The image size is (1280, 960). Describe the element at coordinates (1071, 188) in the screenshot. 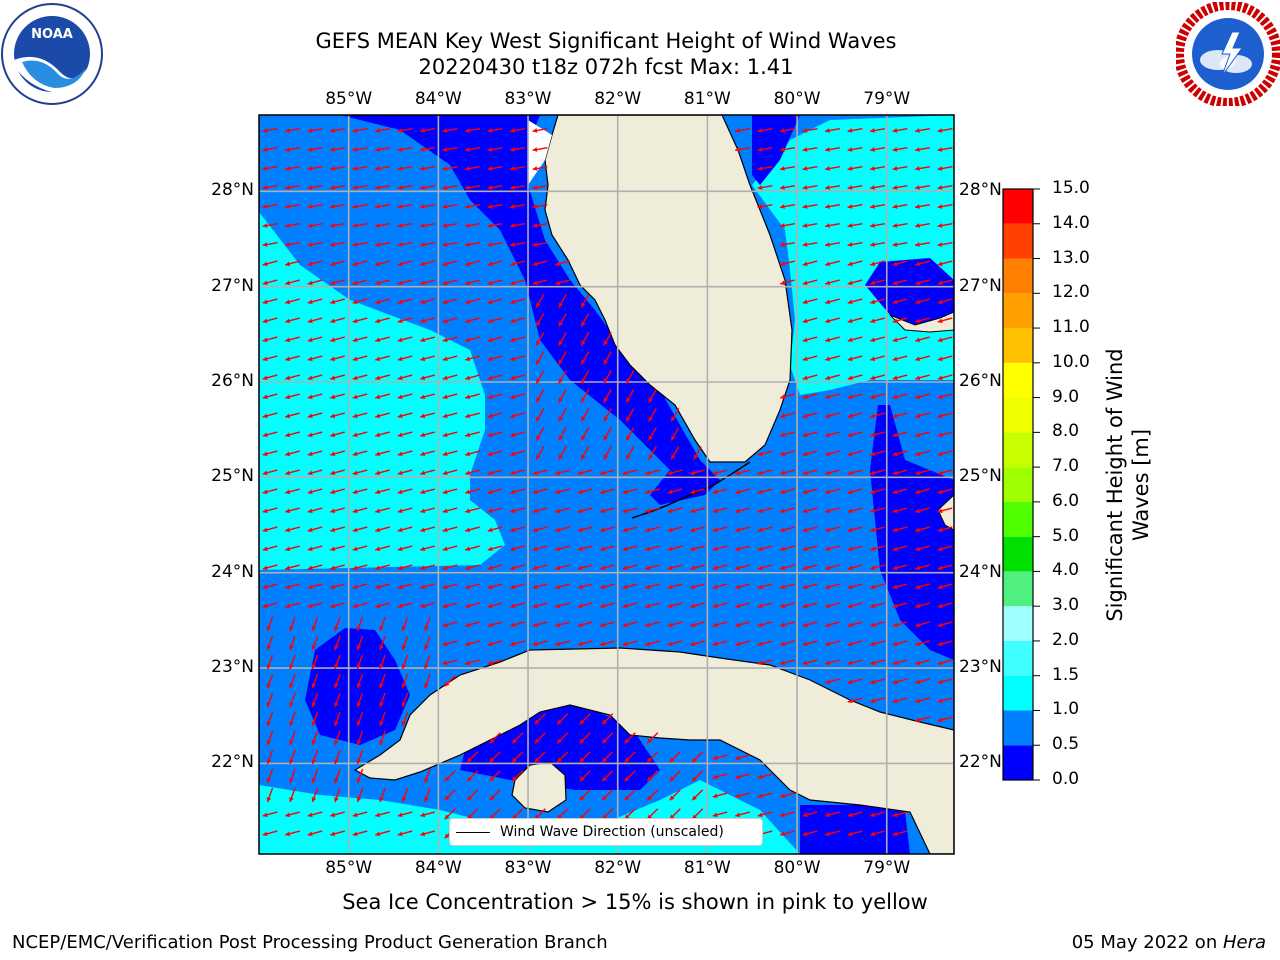

I see `colorbar-tick-label: 15.0` at that location.